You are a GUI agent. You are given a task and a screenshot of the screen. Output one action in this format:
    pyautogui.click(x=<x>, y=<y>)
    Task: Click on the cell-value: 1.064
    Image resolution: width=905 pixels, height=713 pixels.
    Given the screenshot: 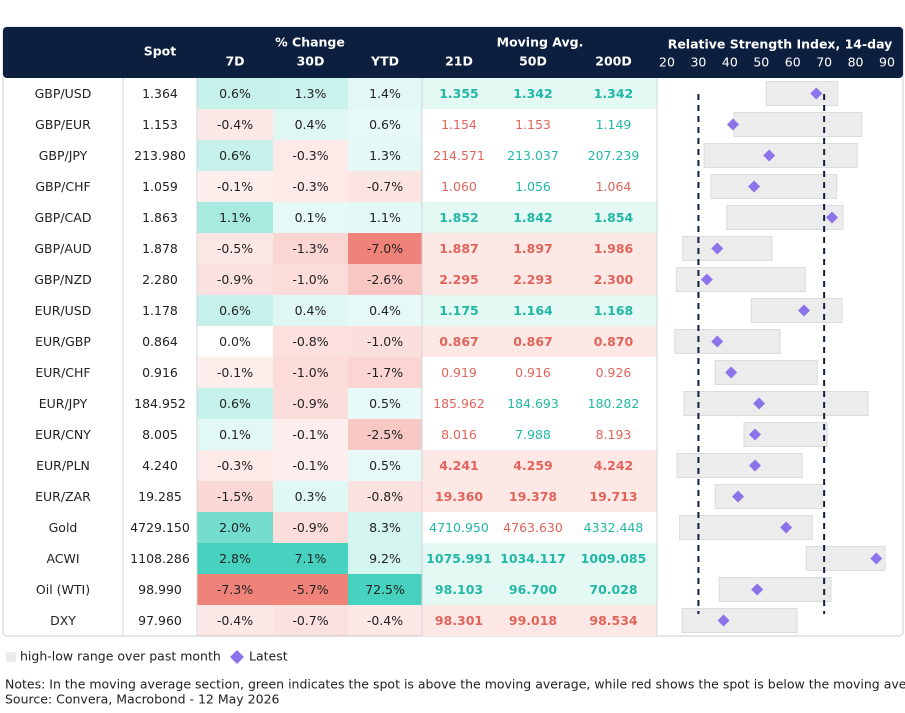 What is the action you would take?
    pyautogui.click(x=614, y=186)
    